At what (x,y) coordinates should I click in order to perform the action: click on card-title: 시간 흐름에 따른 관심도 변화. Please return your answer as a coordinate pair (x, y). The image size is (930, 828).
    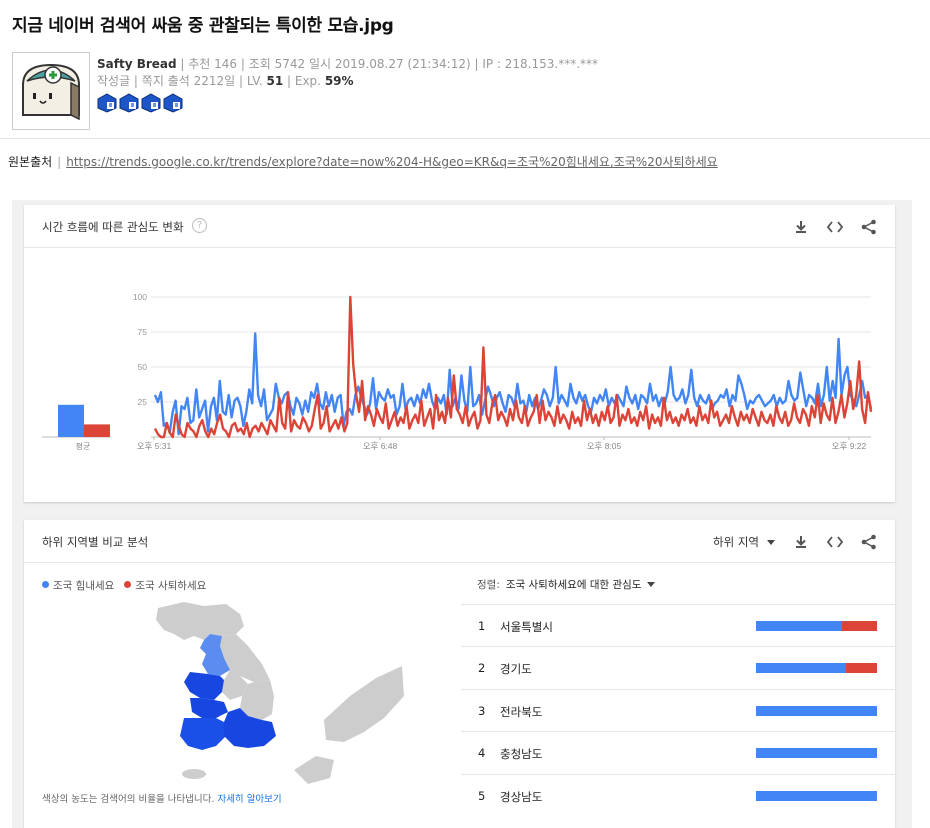
    Looking at the image, I should click on (113, 227).